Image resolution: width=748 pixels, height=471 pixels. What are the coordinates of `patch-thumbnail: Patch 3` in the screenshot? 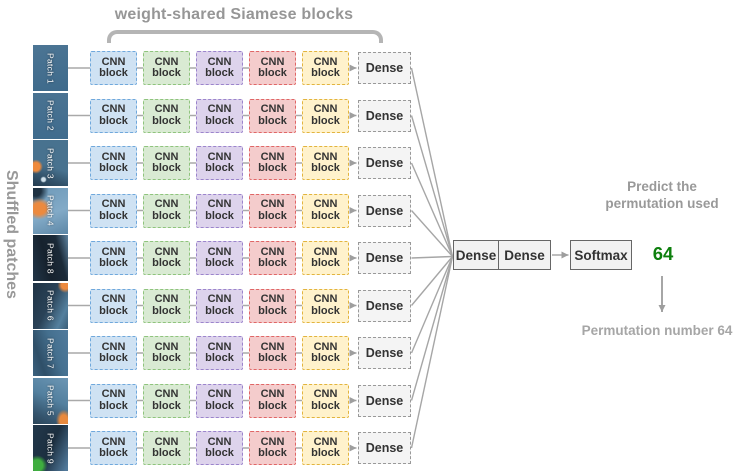 It's located at (50, 163).